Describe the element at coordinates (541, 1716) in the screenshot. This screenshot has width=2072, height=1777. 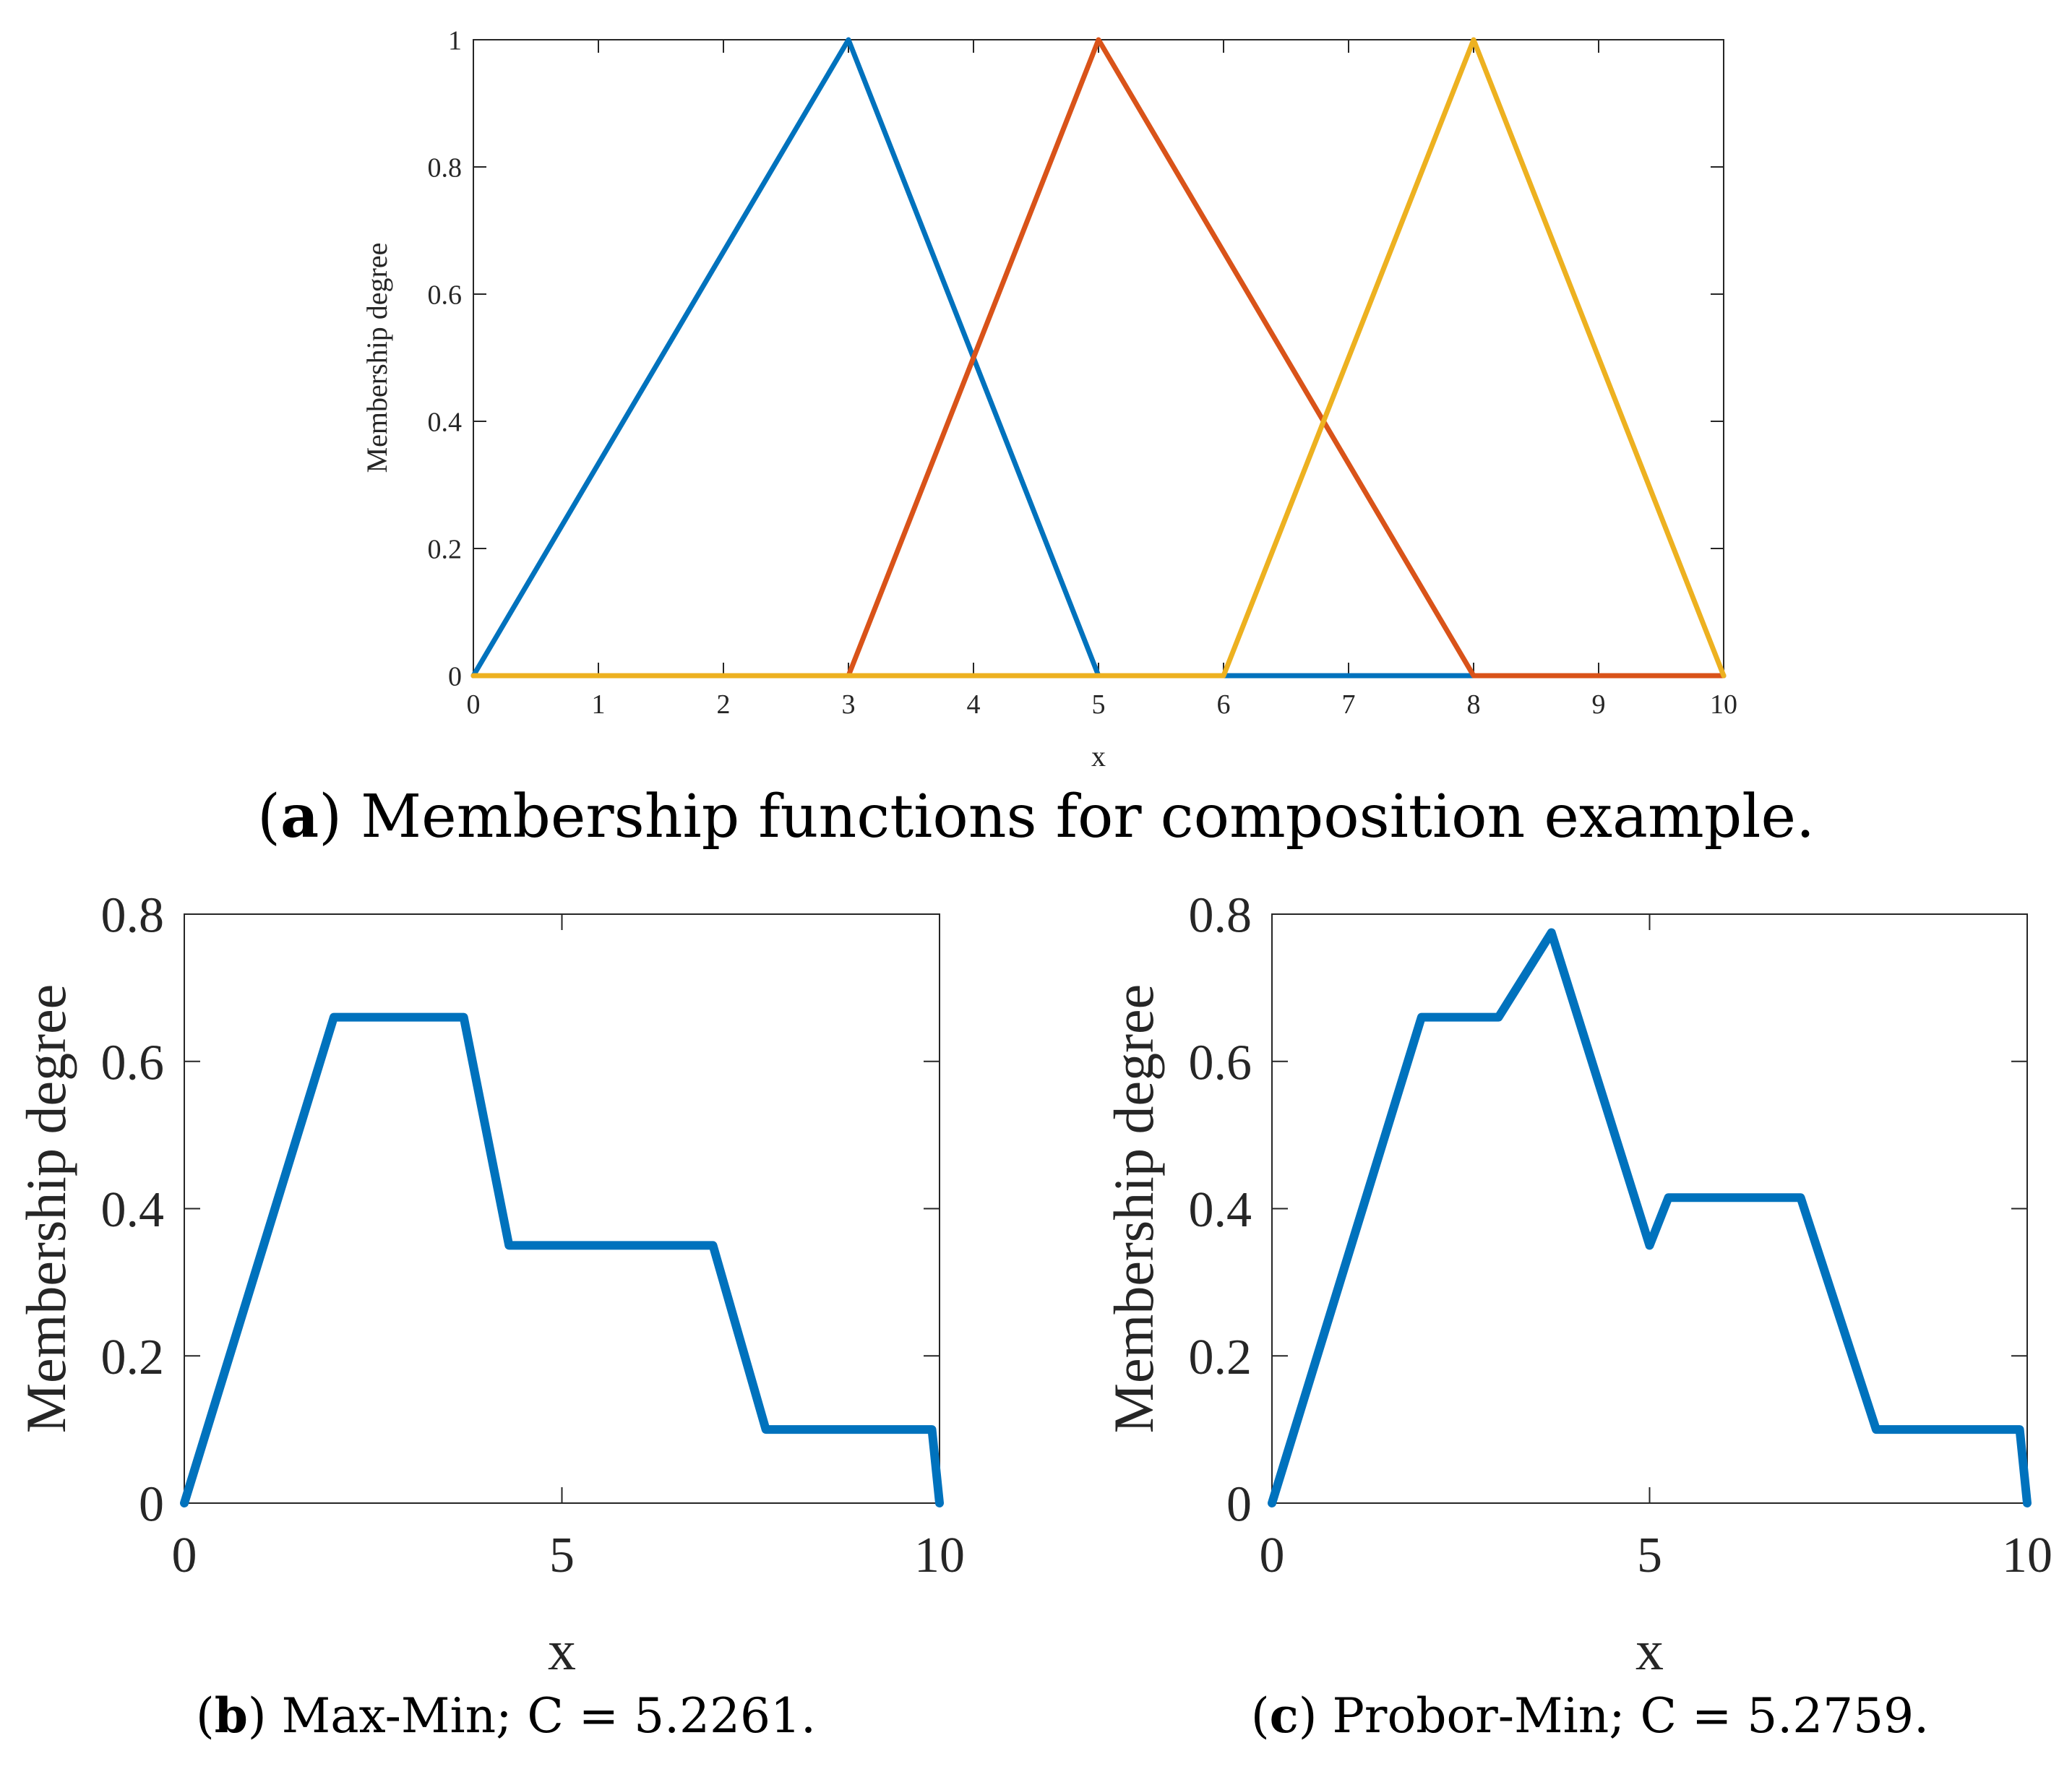
I see `caption-b-text: Max-Min; C = 5.2261.` at that location.